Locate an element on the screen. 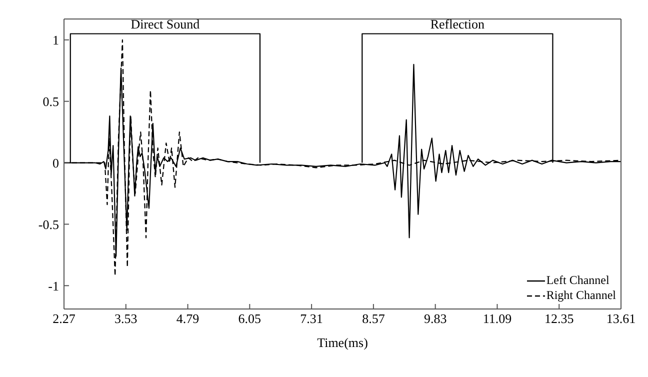  y-tick-label: -0.5 is located at coordinates (48, 224).